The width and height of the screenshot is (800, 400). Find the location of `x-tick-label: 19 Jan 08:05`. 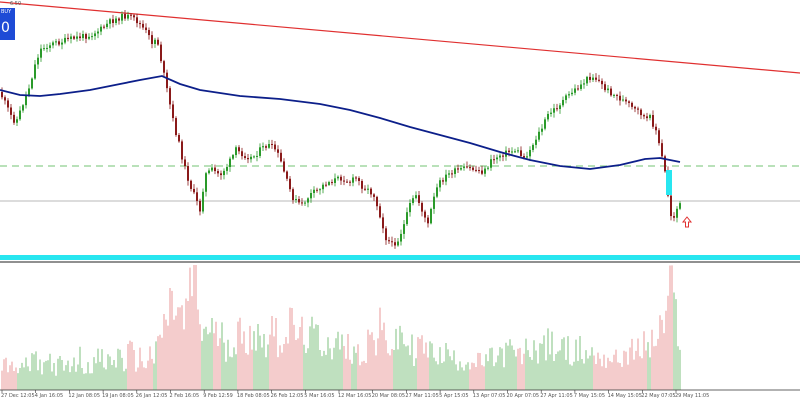

x-tick-label: 19 Jan 08:05 is located at coordinates (118, 396).